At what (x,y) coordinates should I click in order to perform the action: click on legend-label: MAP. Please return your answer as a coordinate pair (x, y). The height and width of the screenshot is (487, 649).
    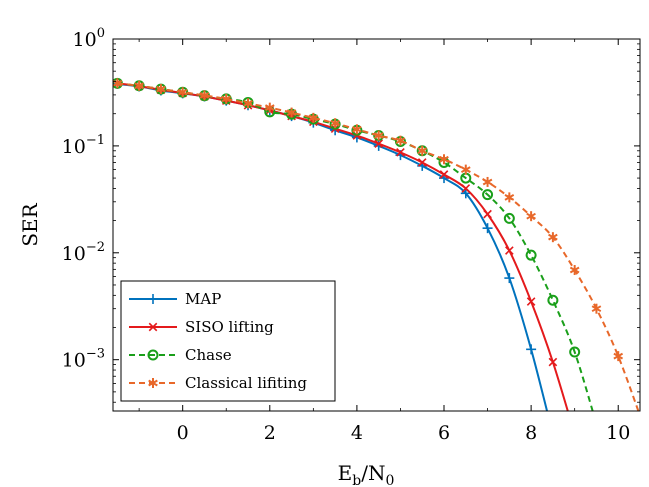
    Looking at the image, I should click on (203, 299).